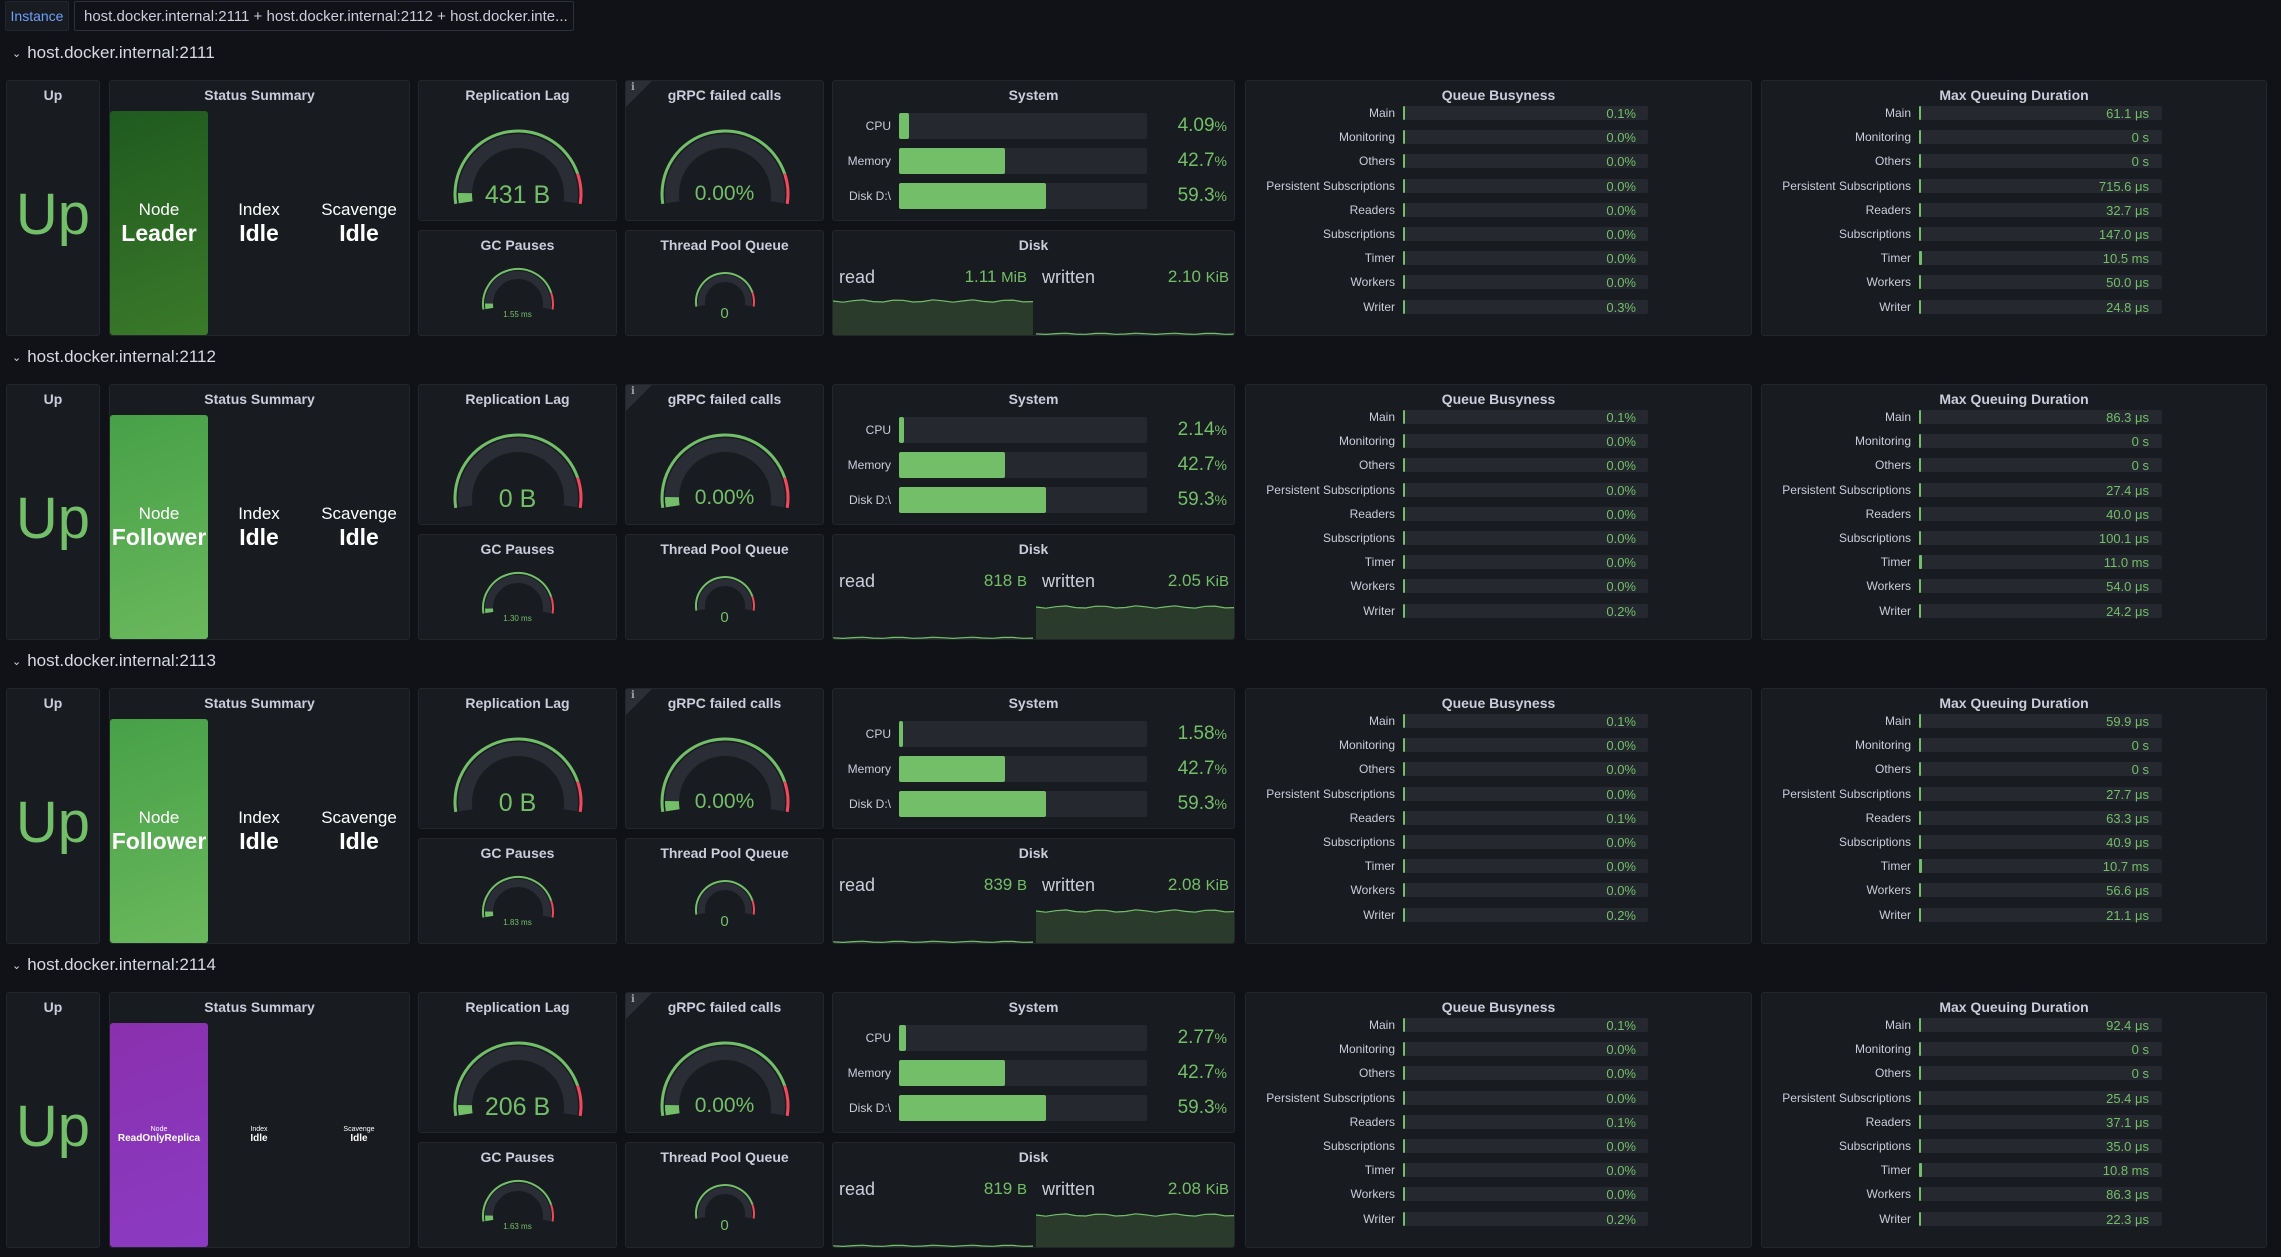  What do you see at coordinates (933, 1207) in the screenshot?
I see `disk-read: read 819 B` at bounding box center [933, 1207].